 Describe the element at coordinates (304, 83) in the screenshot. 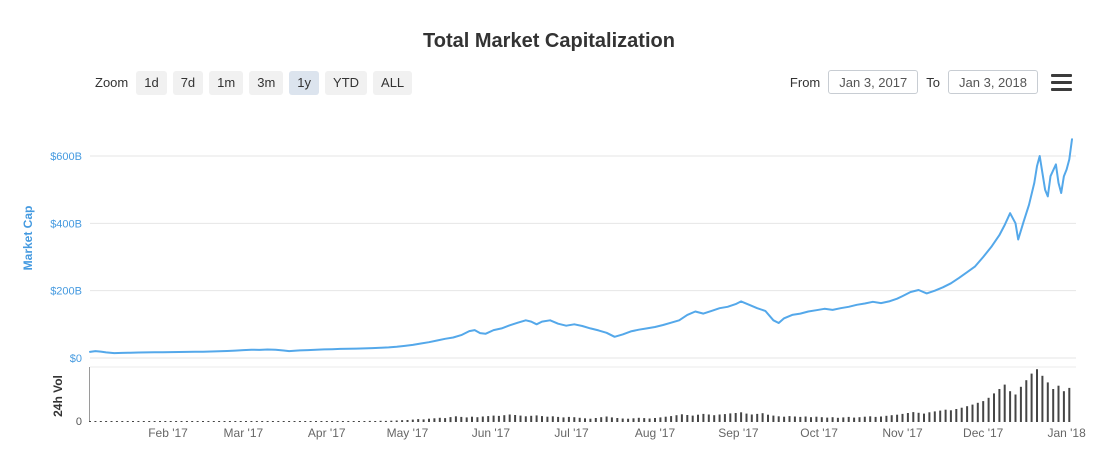

I see `zoom-button-1y: 1y` at that location.